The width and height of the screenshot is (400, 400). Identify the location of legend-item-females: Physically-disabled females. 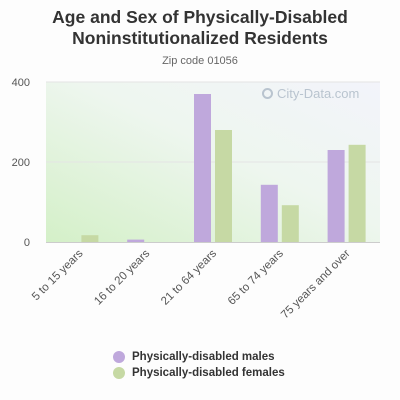
(199, 373).